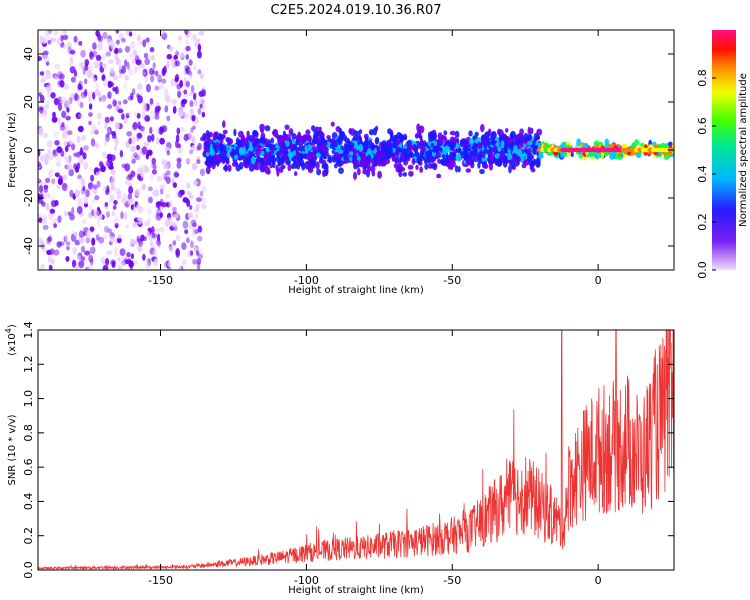 The image size is (750, 600). I want to click on colorbar-tick-label: 0.4, so click(702, 174).